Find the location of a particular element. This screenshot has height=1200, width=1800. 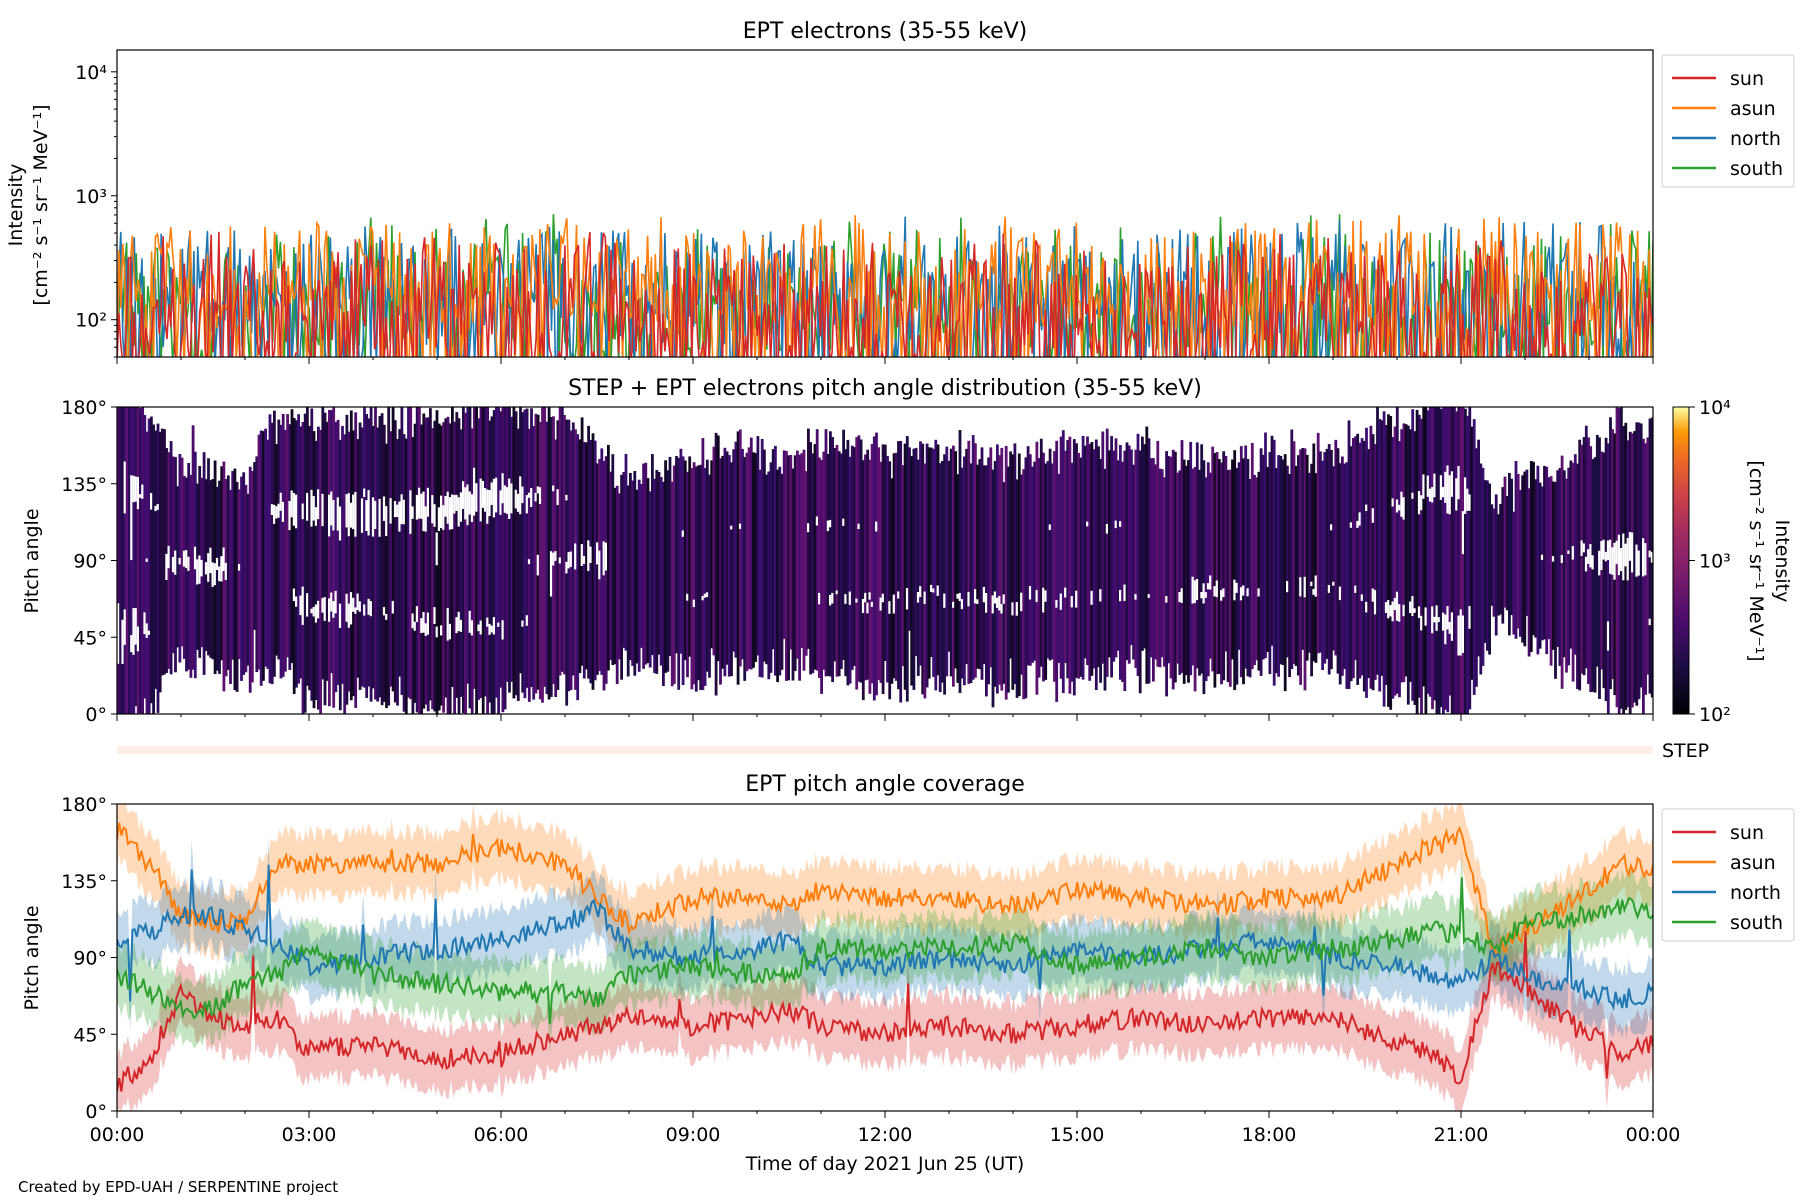

panel2-x-ticks is located at coordinates (885, 717).